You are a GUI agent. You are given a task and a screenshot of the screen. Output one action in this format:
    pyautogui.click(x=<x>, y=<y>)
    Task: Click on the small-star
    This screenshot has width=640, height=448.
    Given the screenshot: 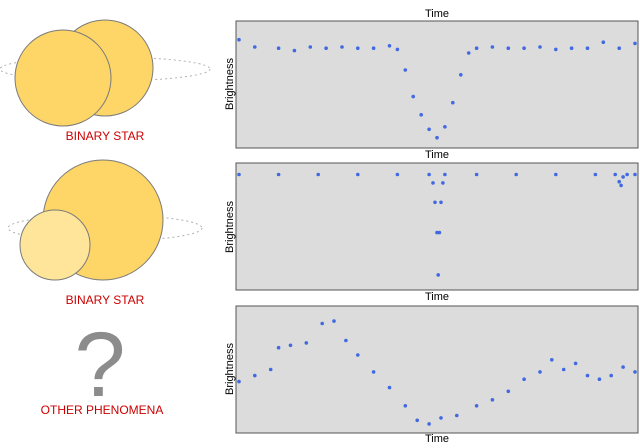 What is the action you would take?
    pyautogui.click(x=55, y=245)
    